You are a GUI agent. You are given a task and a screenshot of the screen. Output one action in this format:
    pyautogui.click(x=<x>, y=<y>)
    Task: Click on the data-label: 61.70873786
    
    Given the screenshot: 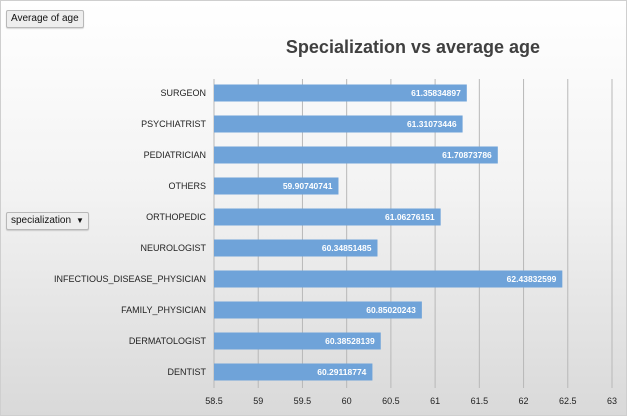 What is the action you would take?
    pyautogui.click(x=467, y=155)
    